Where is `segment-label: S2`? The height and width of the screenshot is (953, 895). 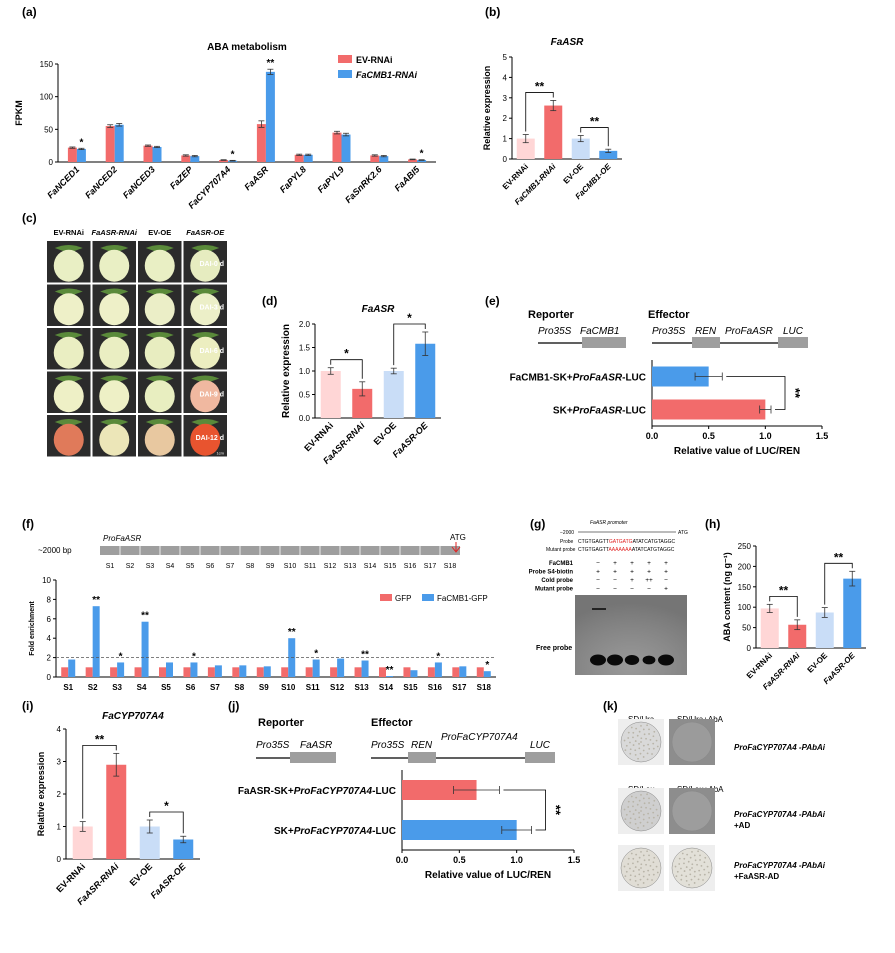
segment-label: S2 is located at coordinates (130, 566).